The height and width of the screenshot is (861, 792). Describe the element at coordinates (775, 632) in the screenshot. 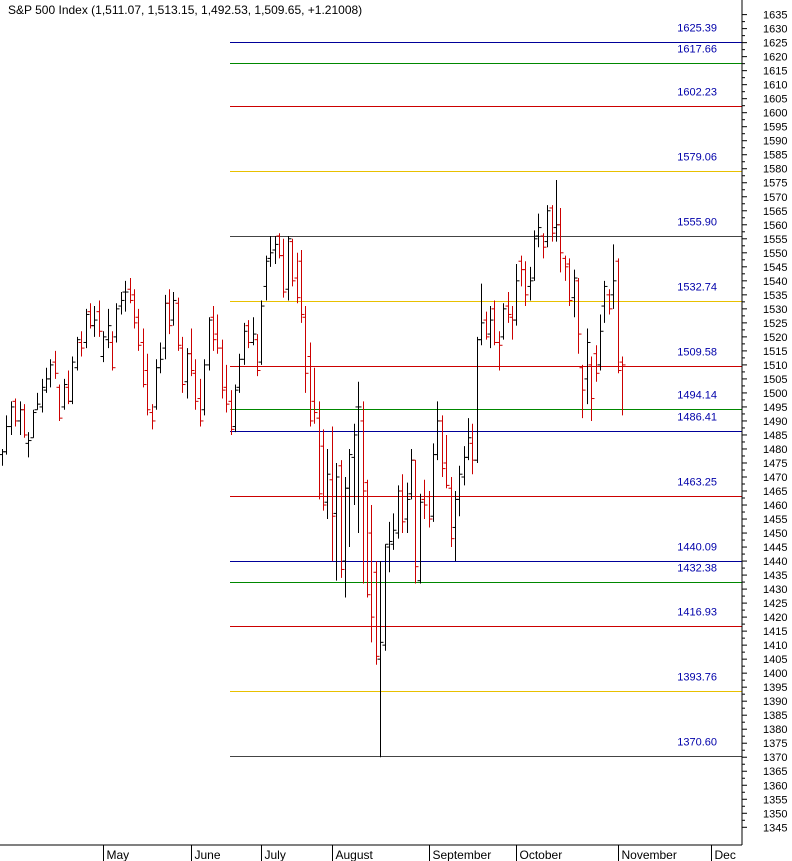

I see `y-tick-label: 1415` at that location.